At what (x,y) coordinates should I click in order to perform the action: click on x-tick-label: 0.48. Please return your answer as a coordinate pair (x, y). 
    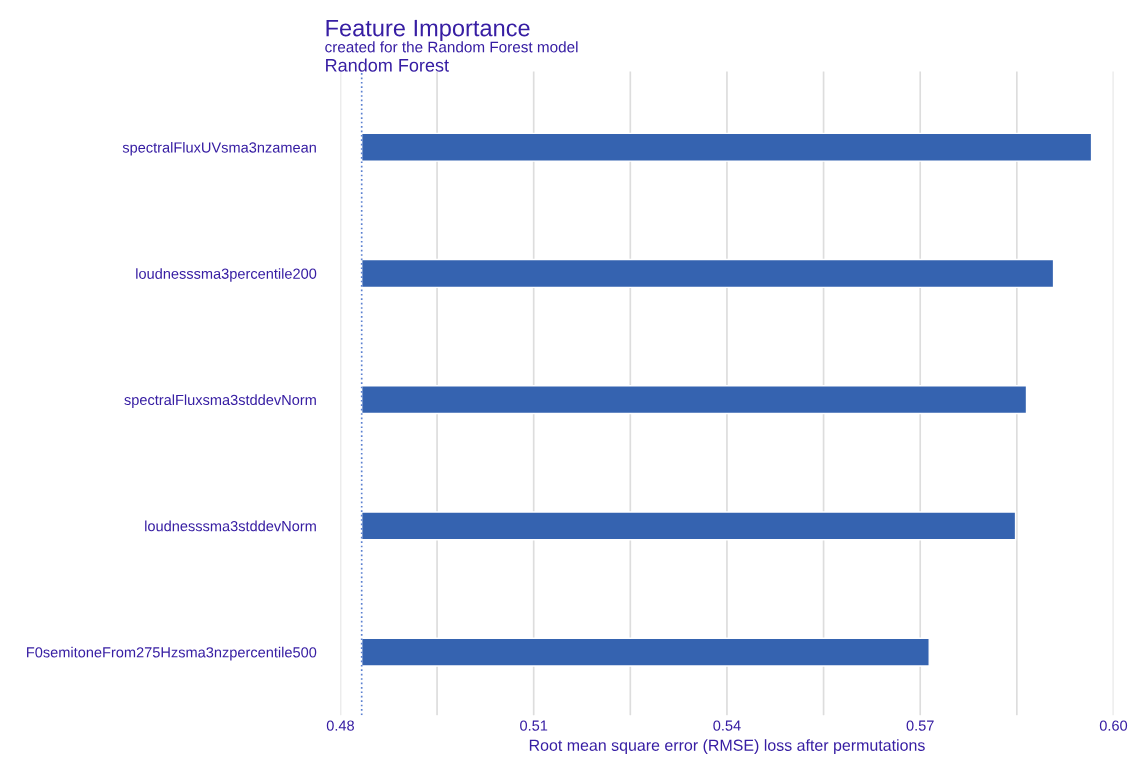
    Looking at the image, I should click on (340, 725).